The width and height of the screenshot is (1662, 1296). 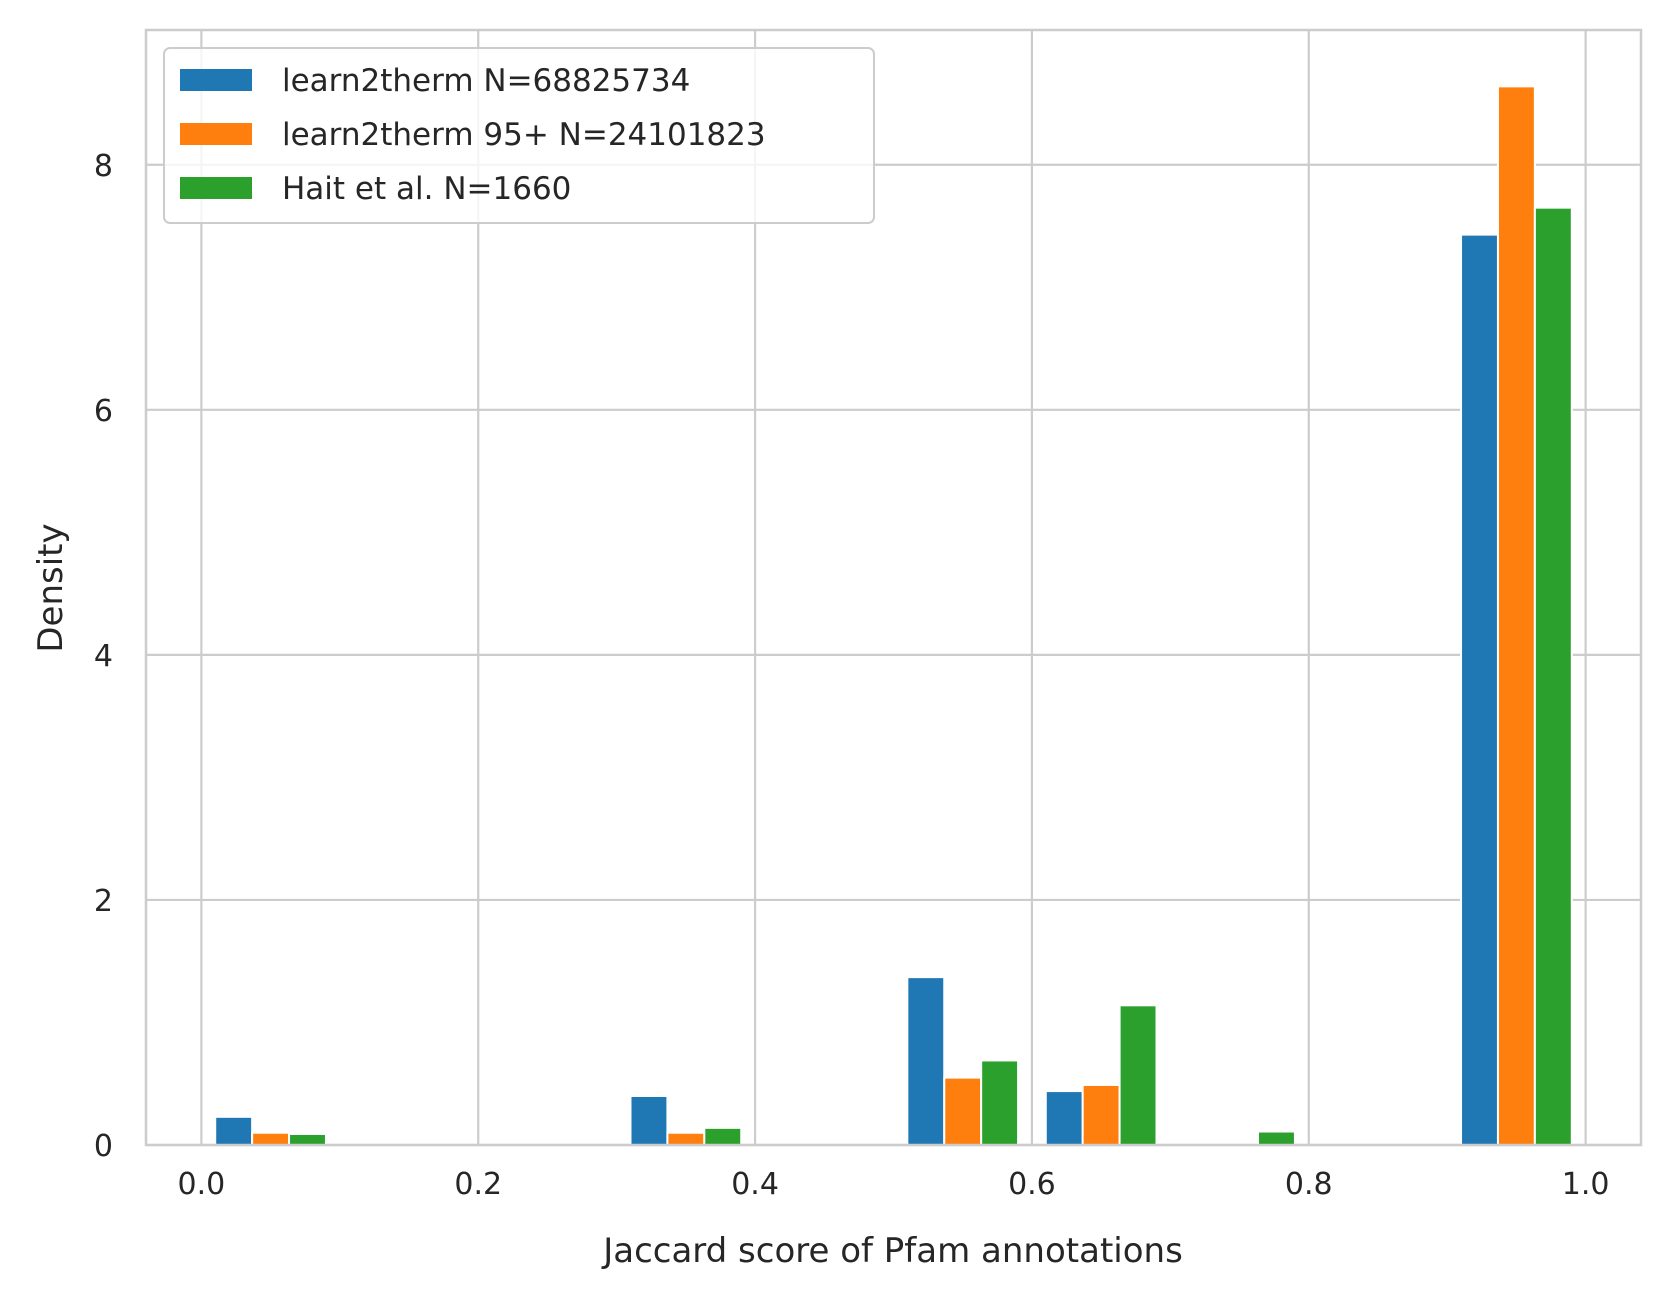 What do you see at coordinates (755, 1184) in the screenshot?
I see `x-tick-label: 0.4` at bounding box center [755, 1184].